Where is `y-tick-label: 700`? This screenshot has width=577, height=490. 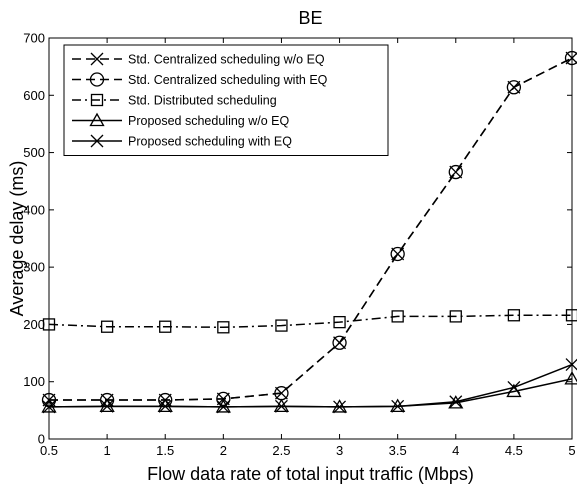 y-tick-label: 700 is located at coordinates (34, 38).